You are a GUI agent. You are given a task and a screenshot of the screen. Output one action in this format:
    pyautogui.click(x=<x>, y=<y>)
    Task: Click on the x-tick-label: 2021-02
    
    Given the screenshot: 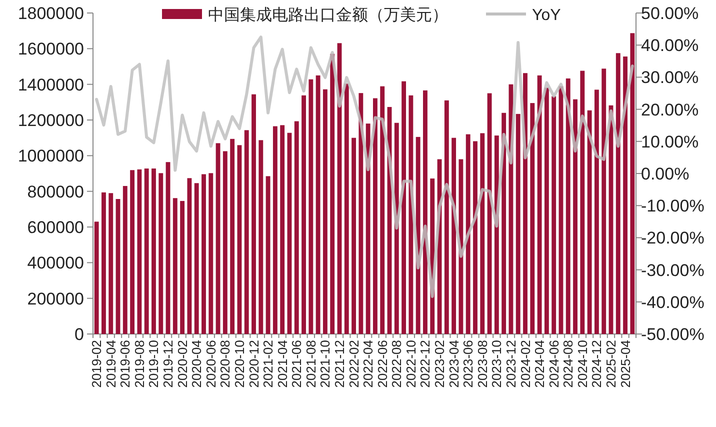 What is the action you would take?
    pyautogui.click(x=268, y=364)
    